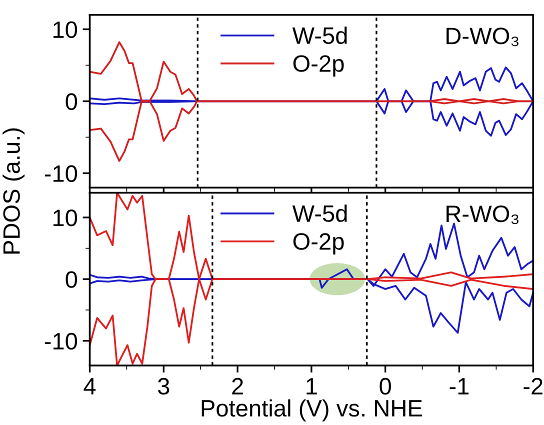  What do you see at coordinates (533, 386) in the screenshot?
I see `x-tick-label: -2` at bounding box center [533, 386].